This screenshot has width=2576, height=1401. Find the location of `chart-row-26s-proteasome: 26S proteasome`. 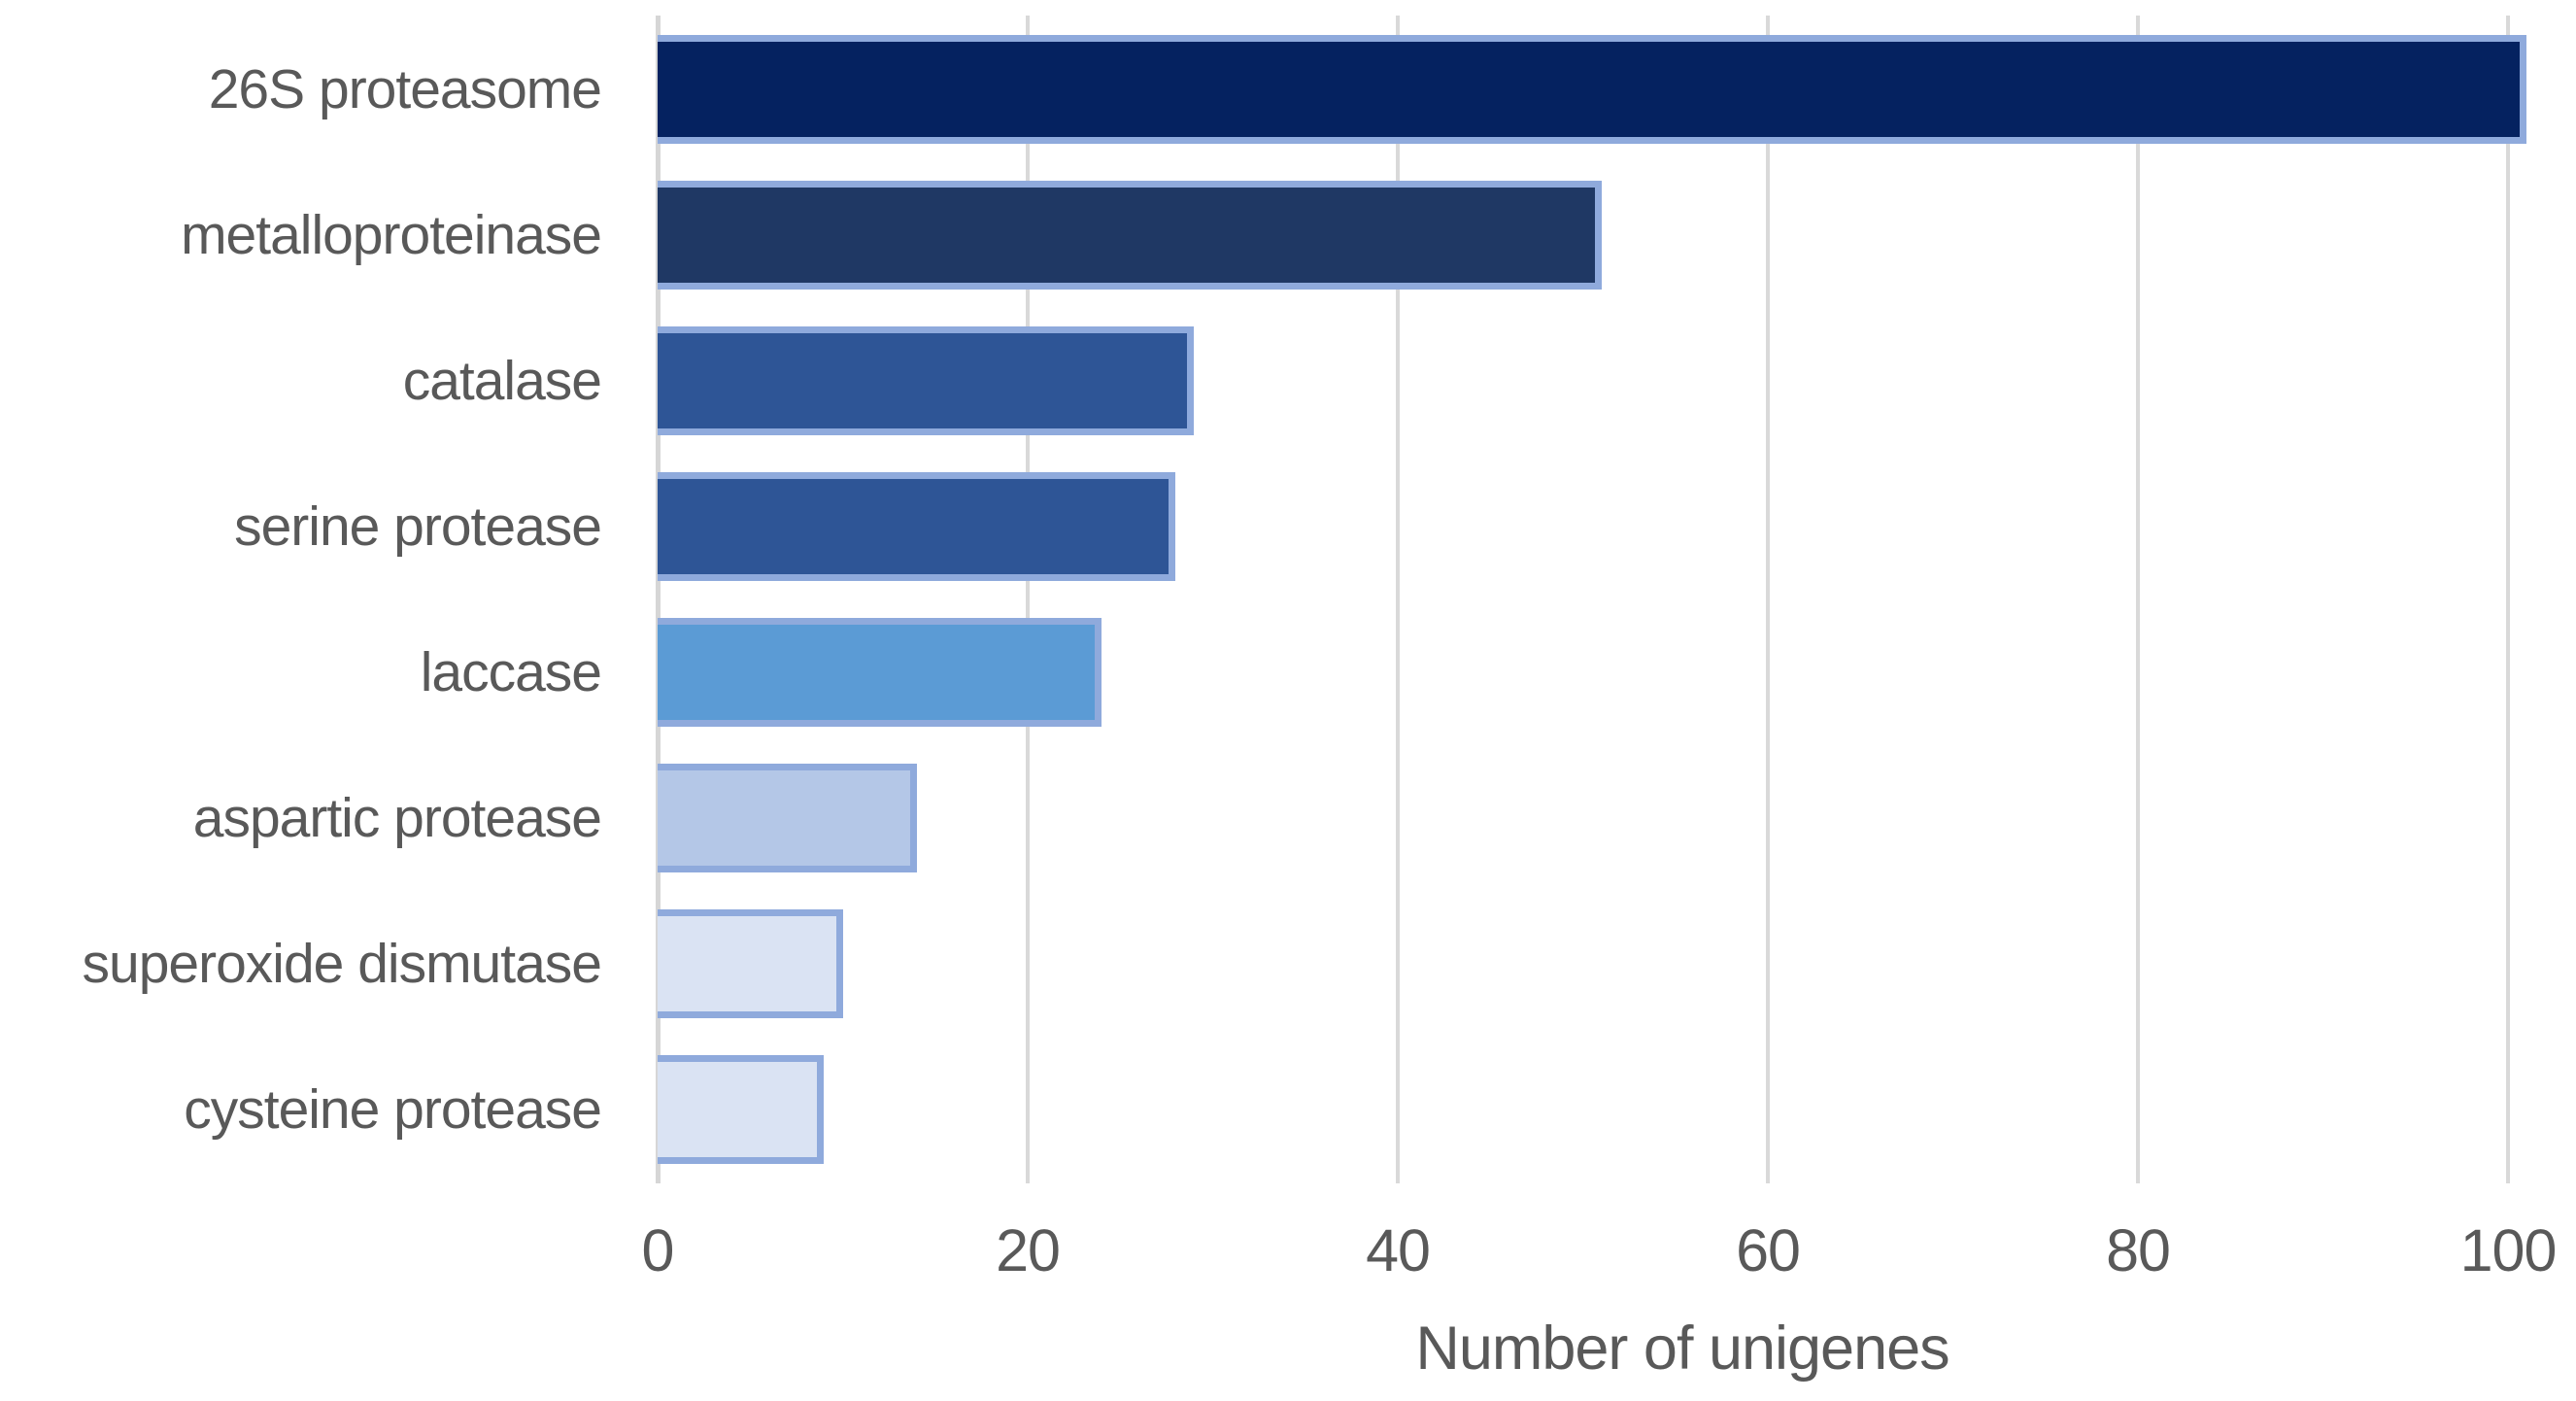

chart-row-26s-proteasome: 26S proteasome is located at coordinates (1288, 90).